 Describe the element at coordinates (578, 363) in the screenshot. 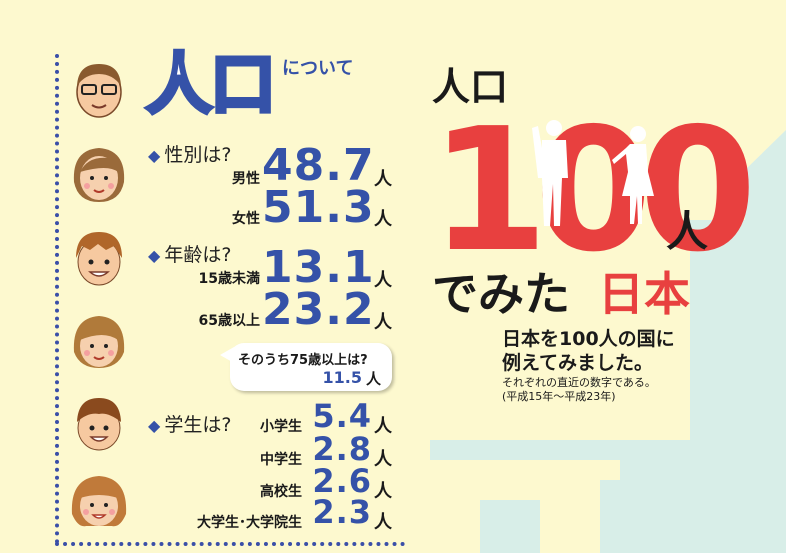

I see `hero-desc2: 例えてみました。` at that location.